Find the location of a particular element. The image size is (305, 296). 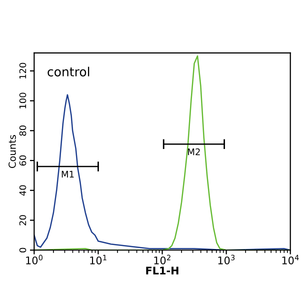

series-label: M1 is located at coordinates (68, 174).